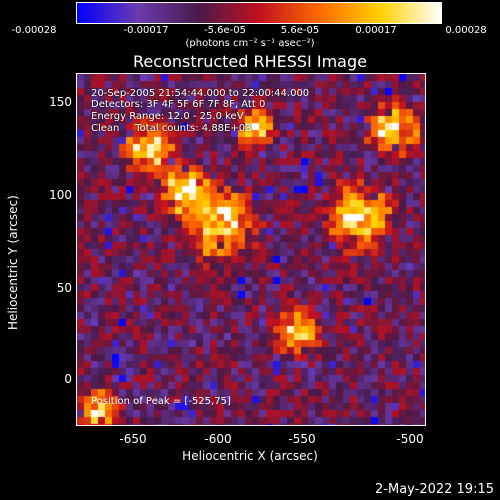  I want to click on colorbar-tick: -5.6e-05, so click(225, 30).